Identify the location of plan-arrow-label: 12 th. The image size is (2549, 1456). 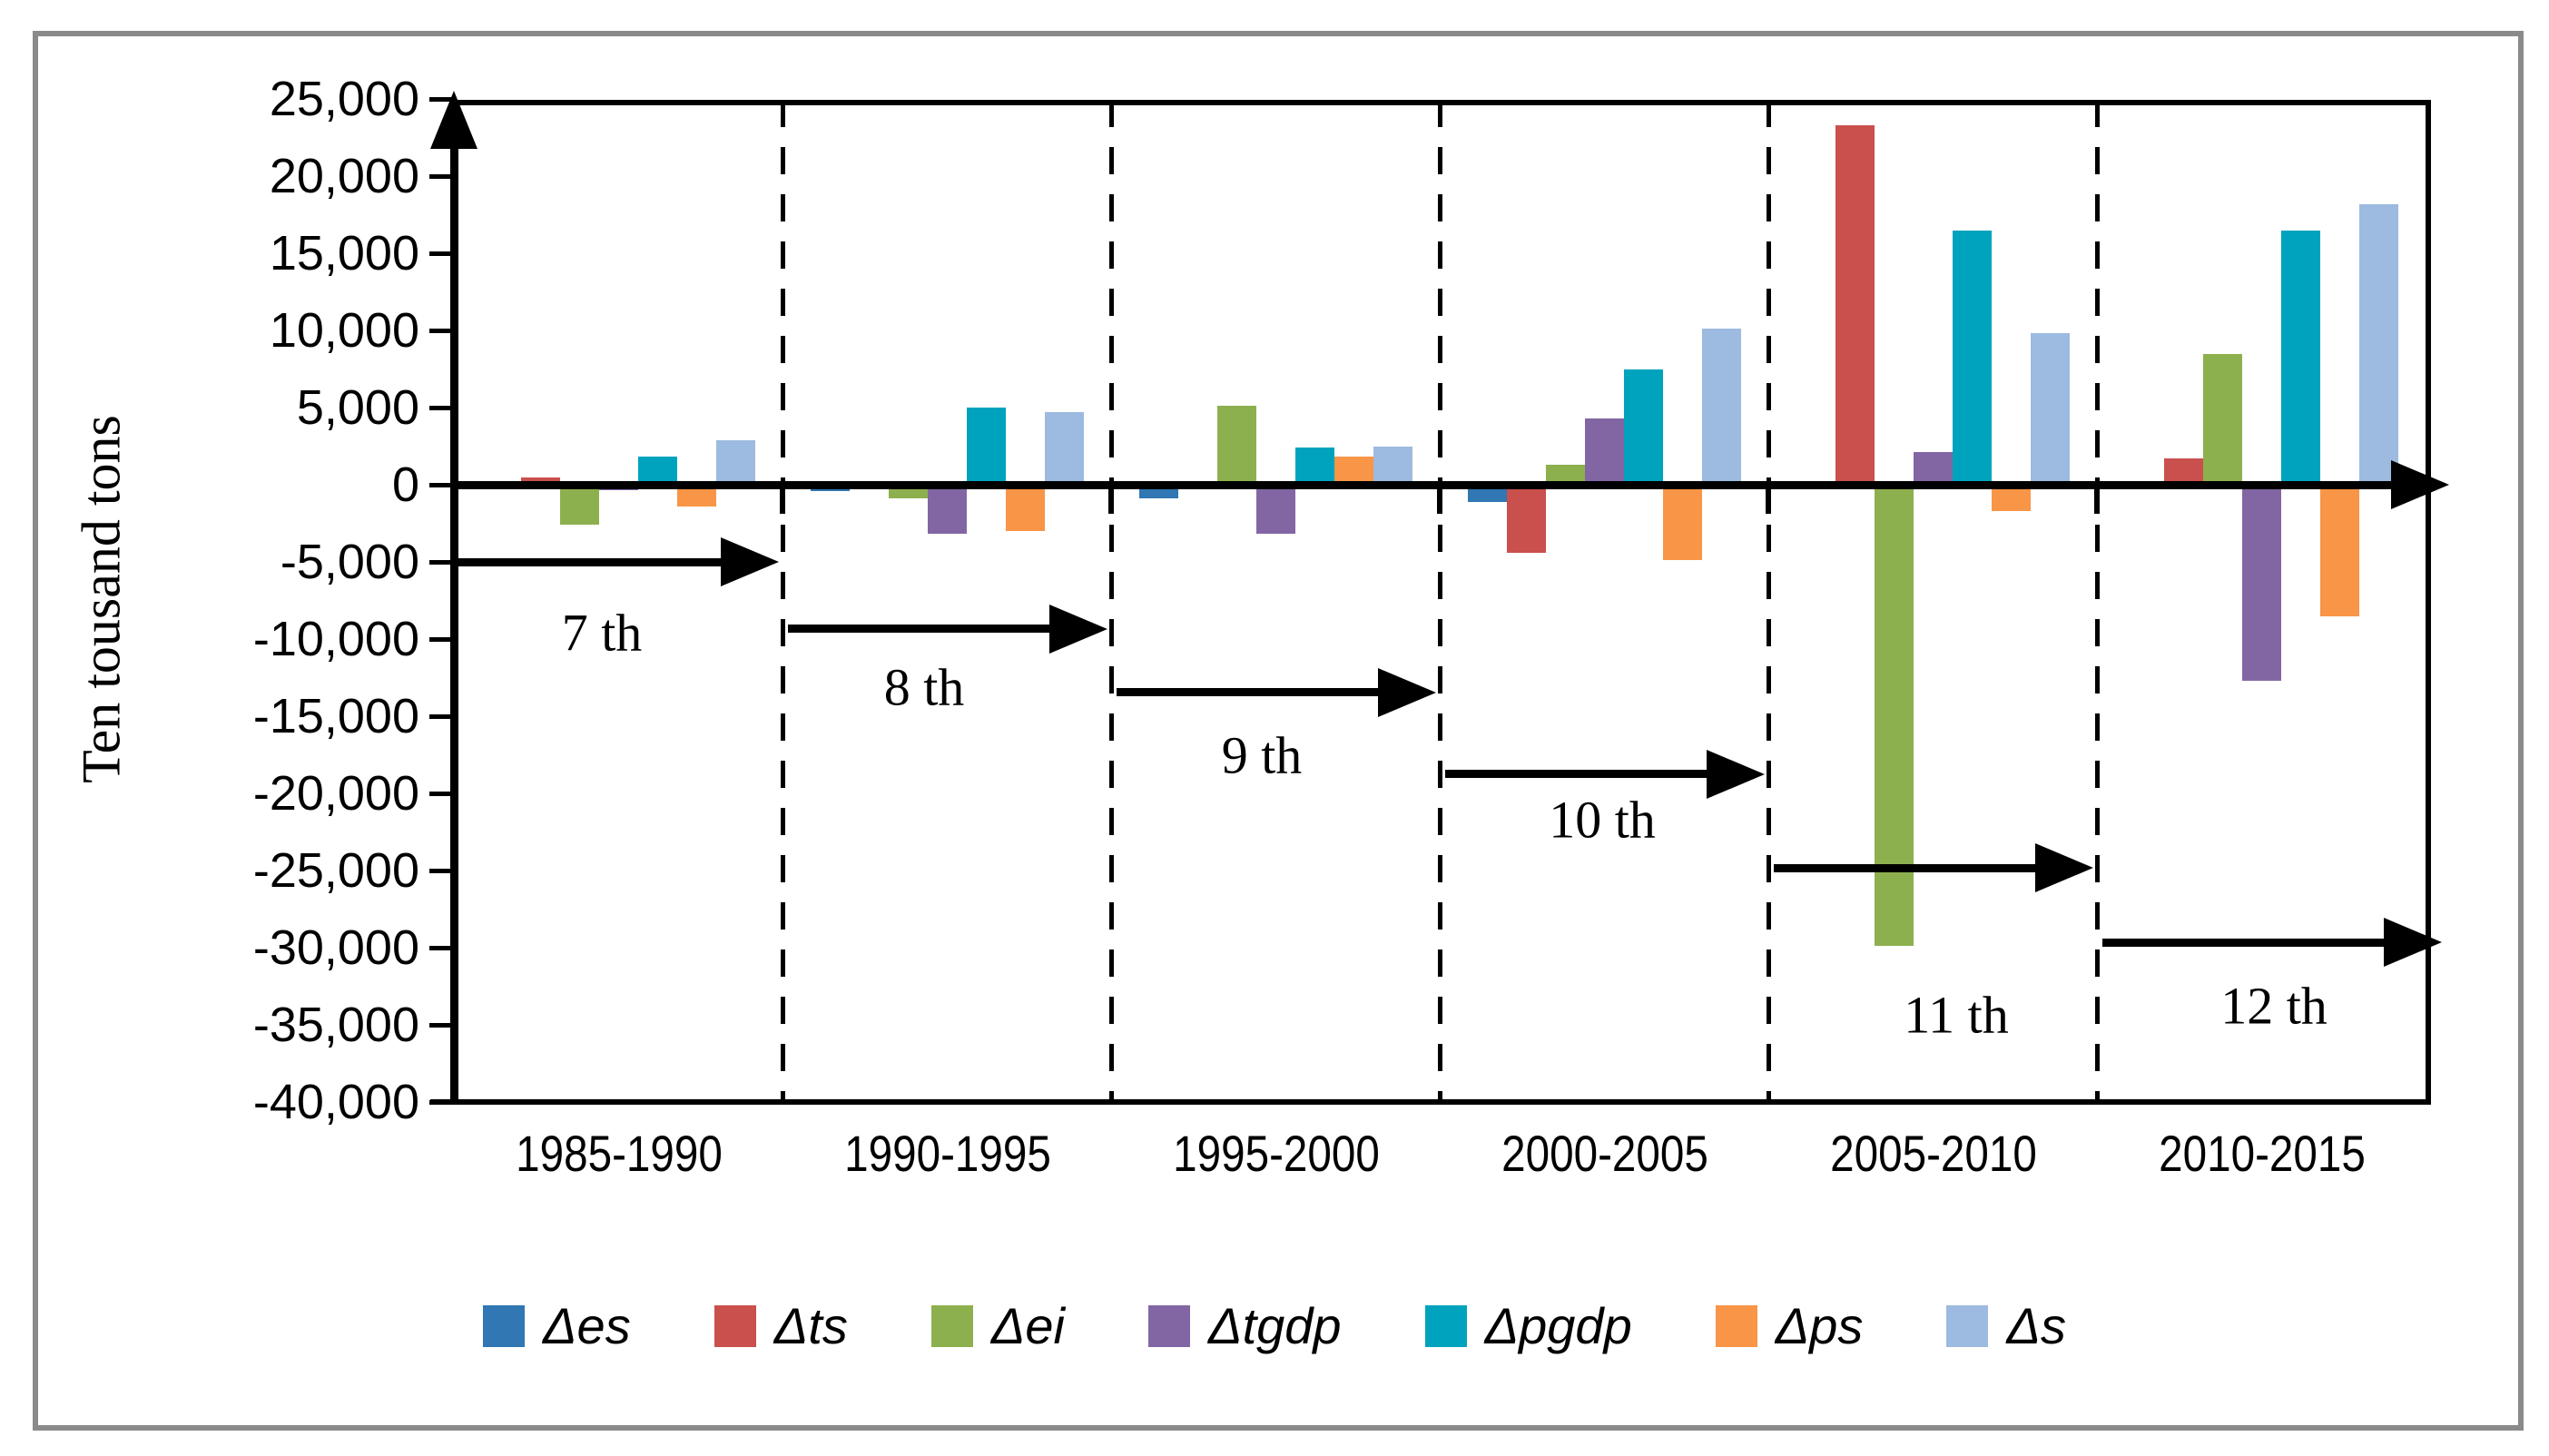
(2274, 1006).